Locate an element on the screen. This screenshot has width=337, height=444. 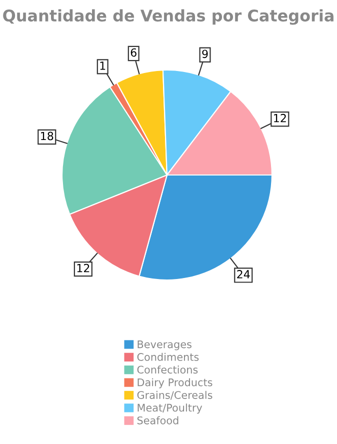
data-label: 6 is located at coordinates (133, 52).